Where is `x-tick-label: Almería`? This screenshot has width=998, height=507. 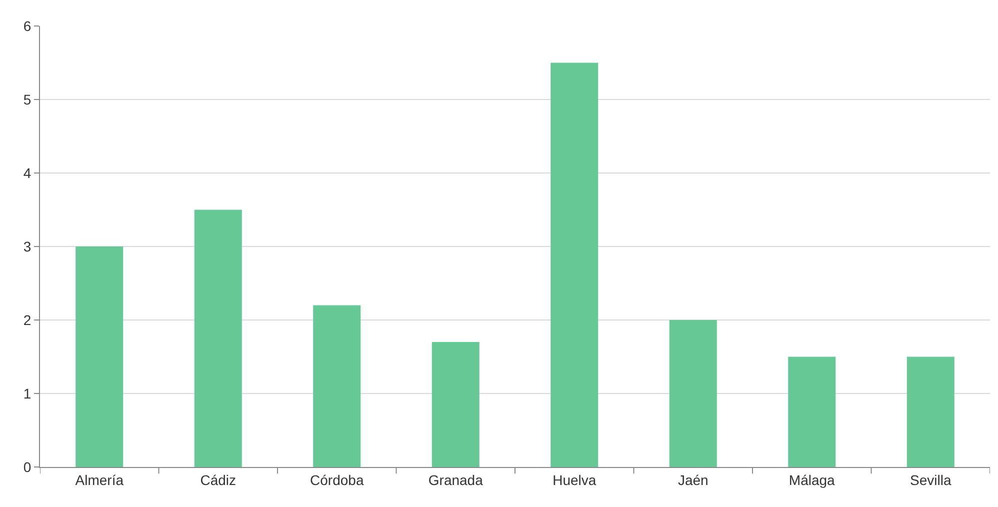
x-tick-label: Almería is located at coordinates (99, 480).